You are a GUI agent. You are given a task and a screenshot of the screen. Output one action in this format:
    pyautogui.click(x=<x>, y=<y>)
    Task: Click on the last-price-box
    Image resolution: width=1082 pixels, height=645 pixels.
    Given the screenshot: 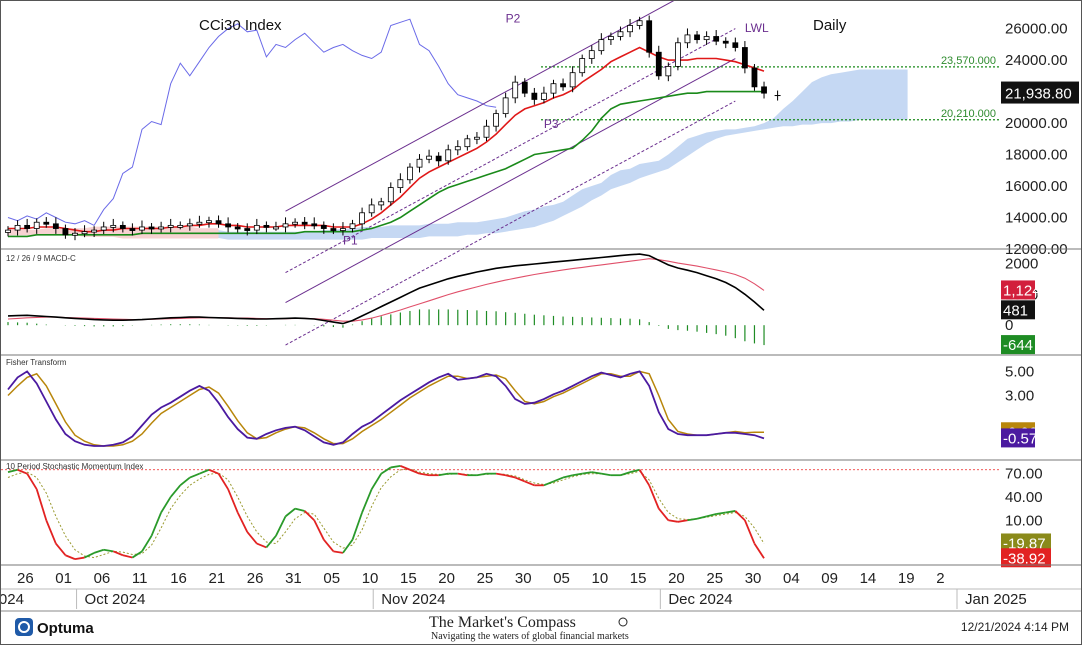 What is the action you would take?
    pyautogui.click(x=1040, y=92)
    